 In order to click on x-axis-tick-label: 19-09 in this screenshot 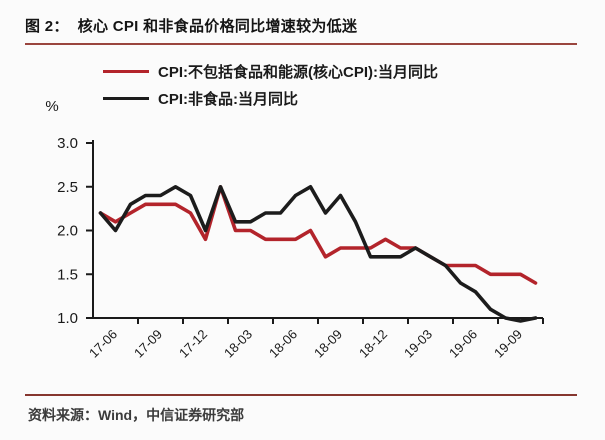, I will do `click(508, 344)`.